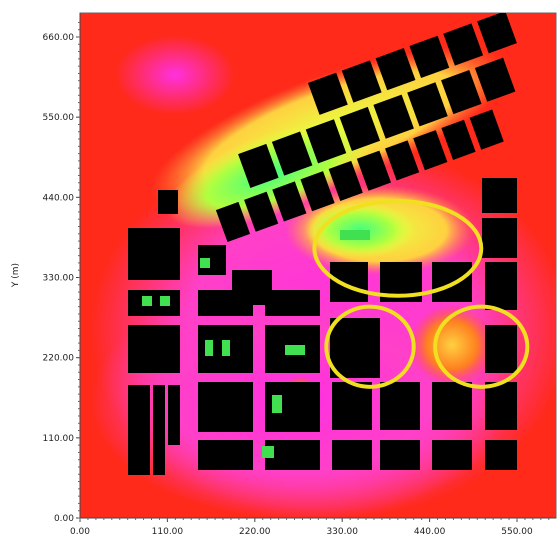 The width and height of the screenshot is (558, 541). I want to click on x-tick-label: 0.00, so click(80, 532).